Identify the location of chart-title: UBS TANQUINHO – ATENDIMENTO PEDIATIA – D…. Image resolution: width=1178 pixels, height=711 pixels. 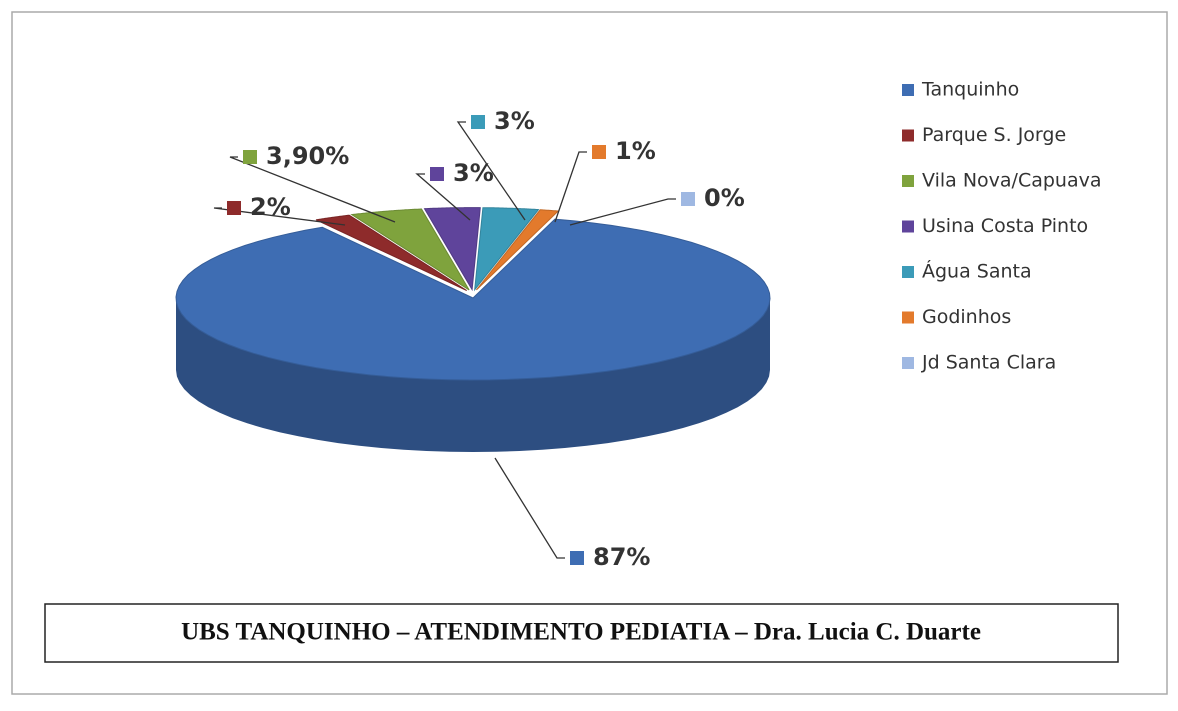
(581, 632).